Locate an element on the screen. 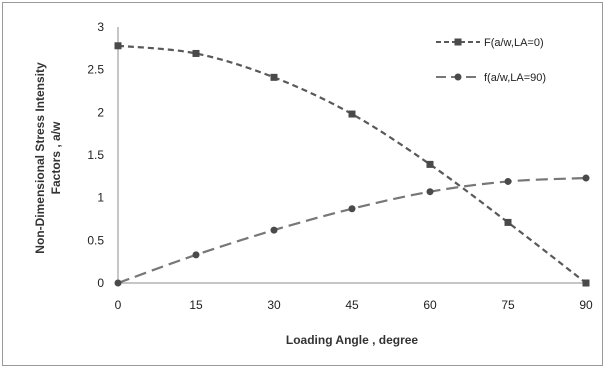 The image size is (608, 372). x-tick-label: 90 is located at coordinates (586, 305).